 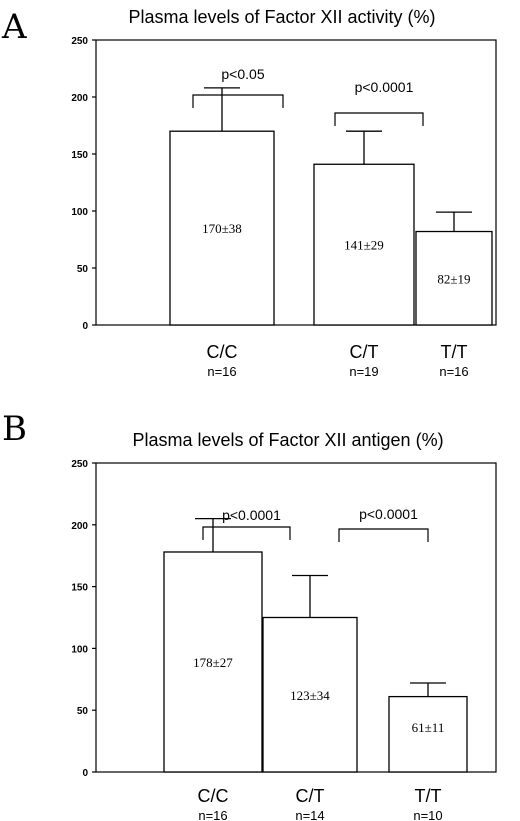 I want to click on category-label-b-1: C/T, so click(x=310, y=796).